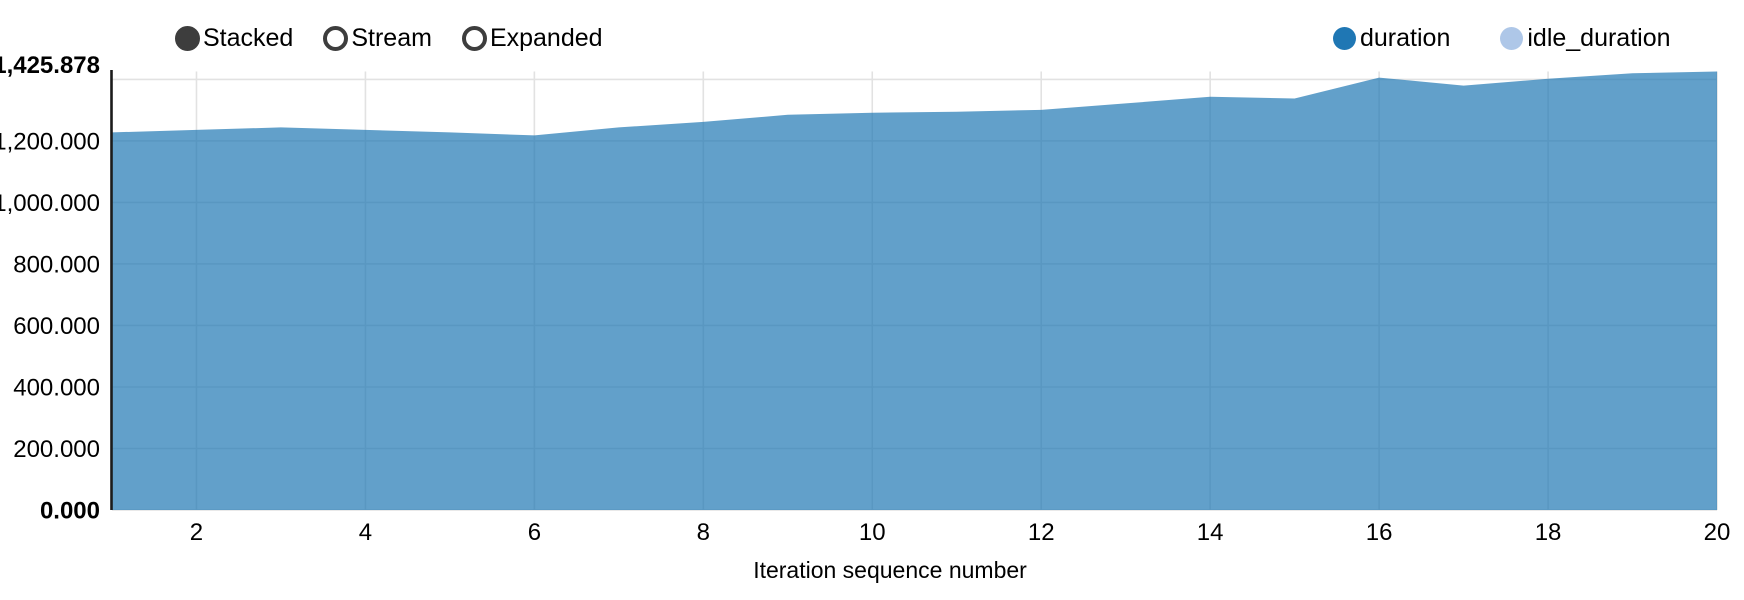 The width and height of the screenshot is (1744, 600). What do you see at coordinates (196, 532) in the screenshot?
I see `x-tick-label: 2` at bounding box center [196, 532].